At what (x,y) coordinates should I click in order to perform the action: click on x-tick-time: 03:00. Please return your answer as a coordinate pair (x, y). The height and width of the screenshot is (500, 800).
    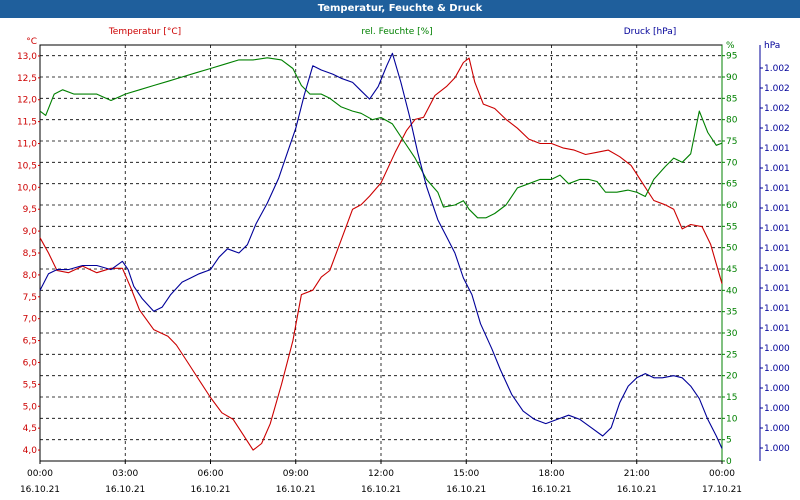
    Looking at the image, I should click on (125, 474).